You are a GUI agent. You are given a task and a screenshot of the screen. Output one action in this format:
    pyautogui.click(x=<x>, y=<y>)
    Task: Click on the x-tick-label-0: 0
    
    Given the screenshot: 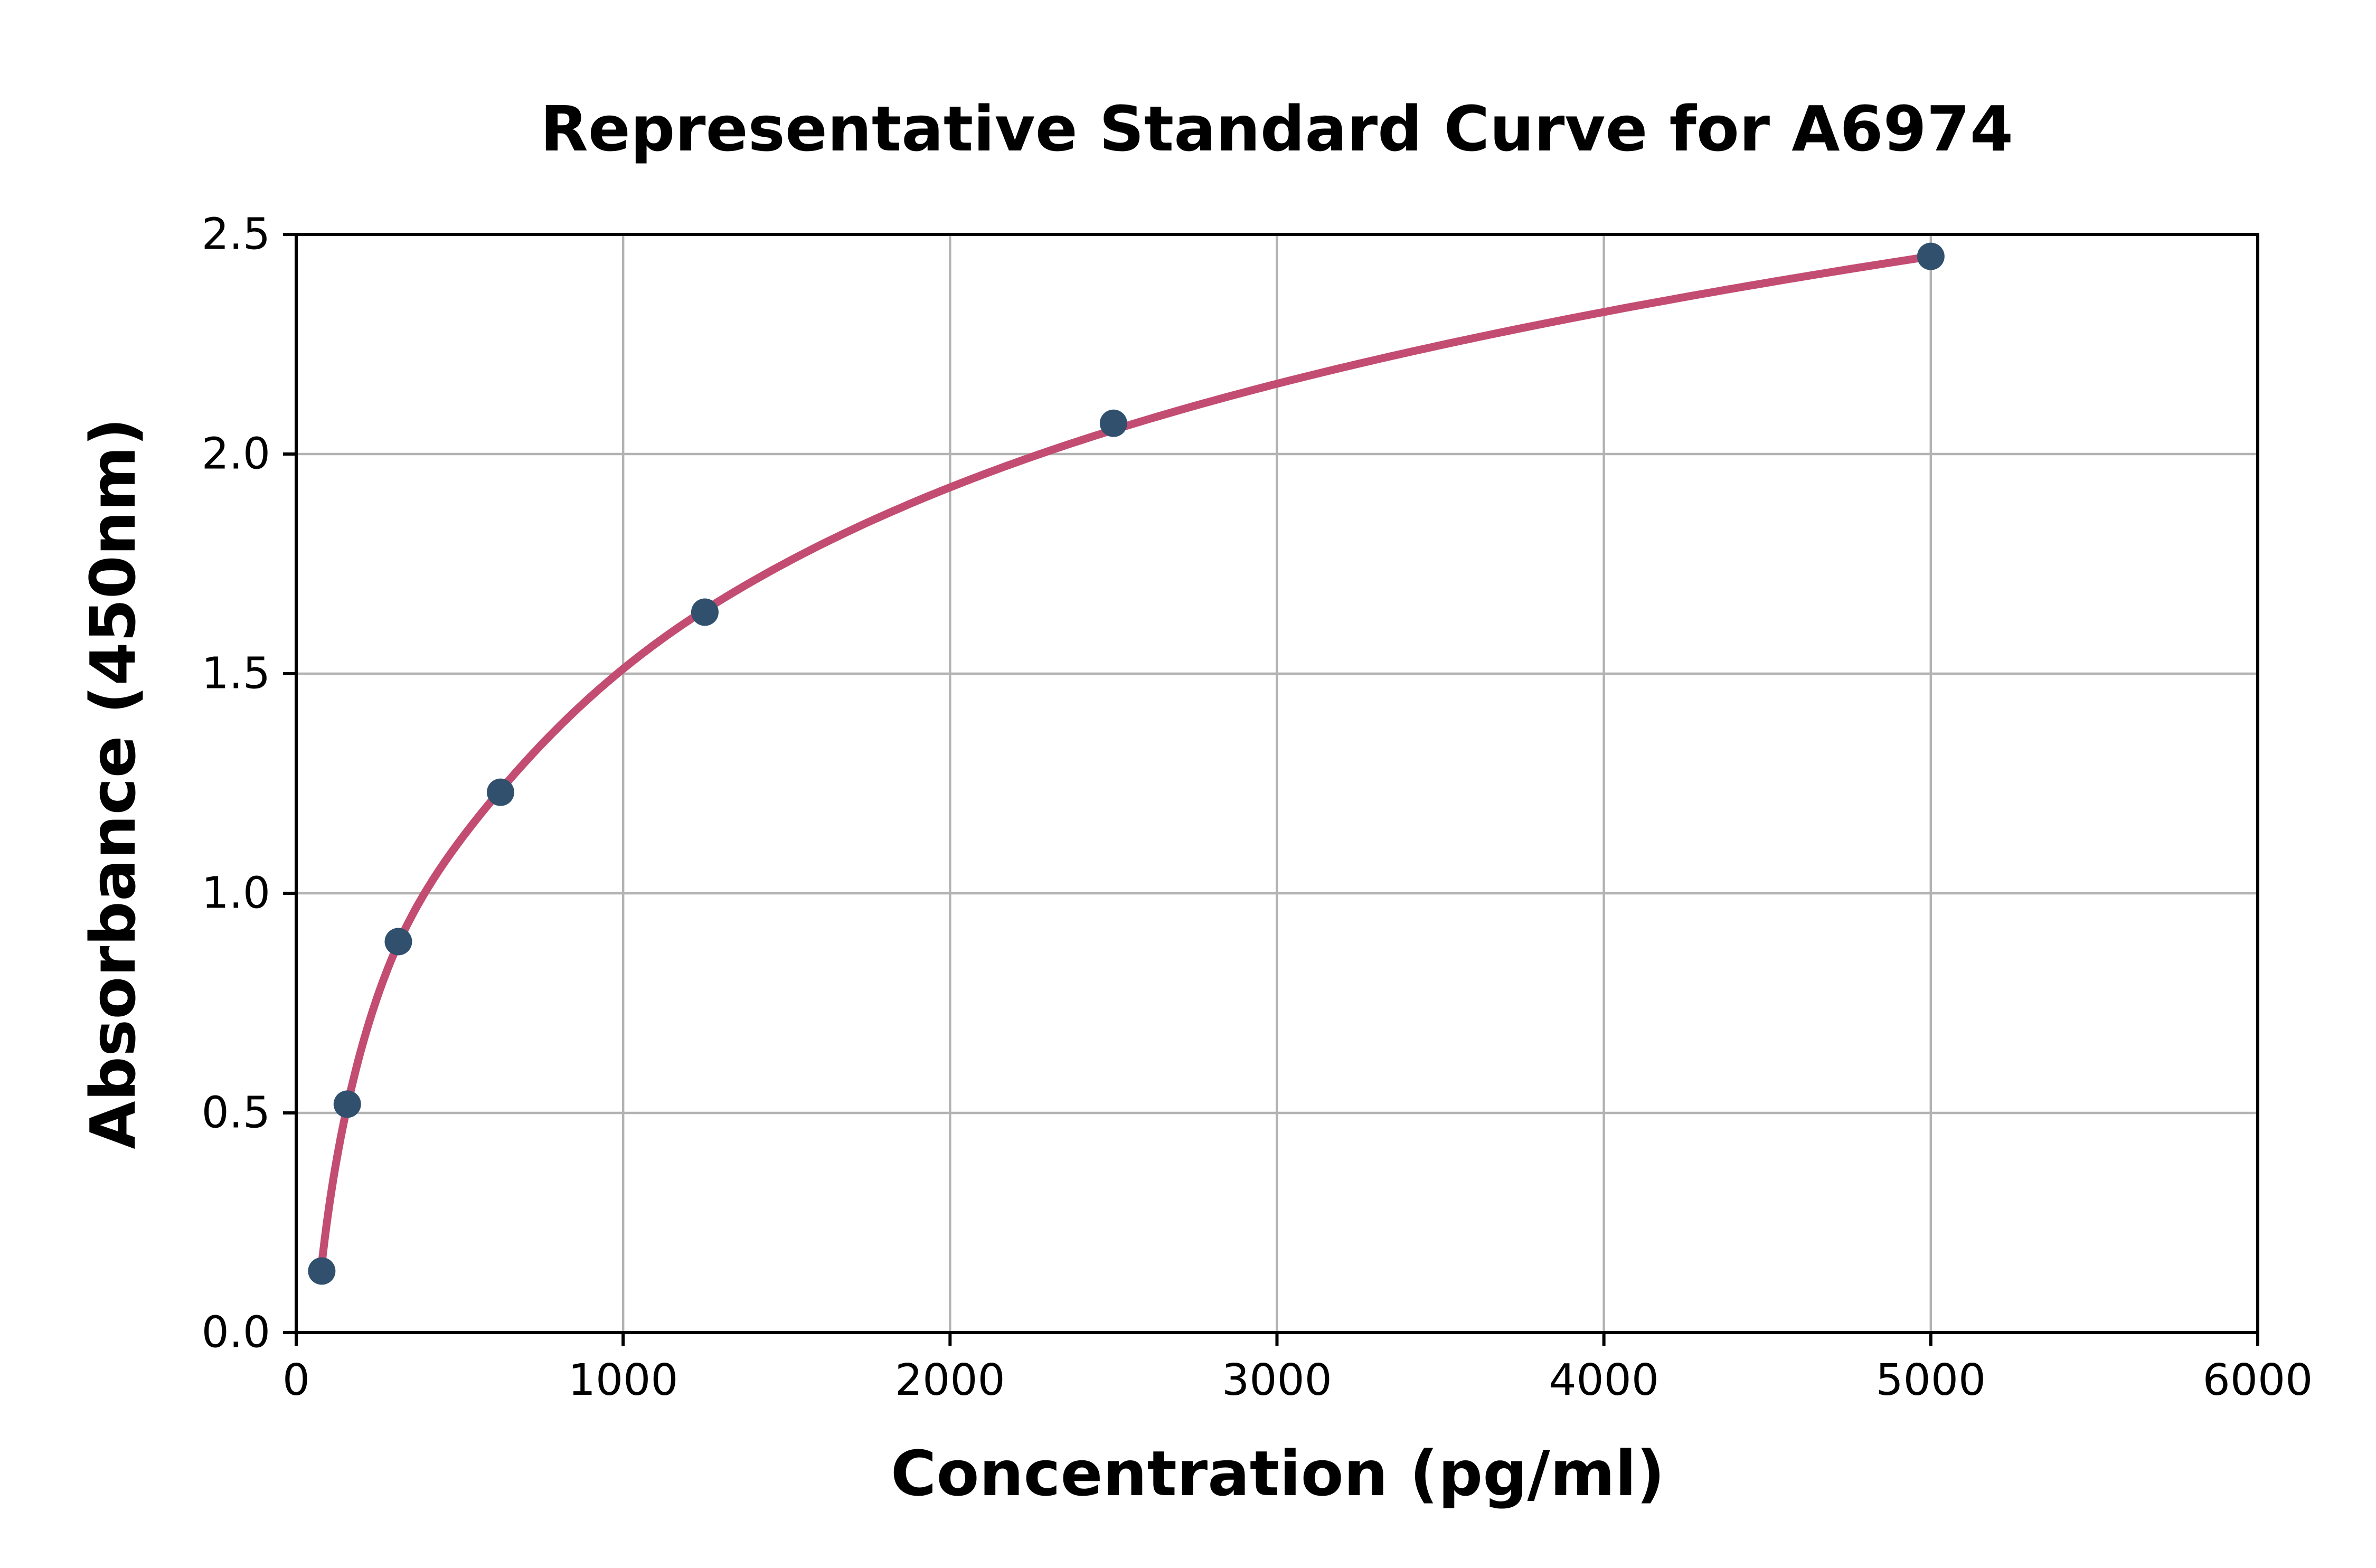 What is the action you would take?
    pyautogui.click(x=296, y=1380)
    